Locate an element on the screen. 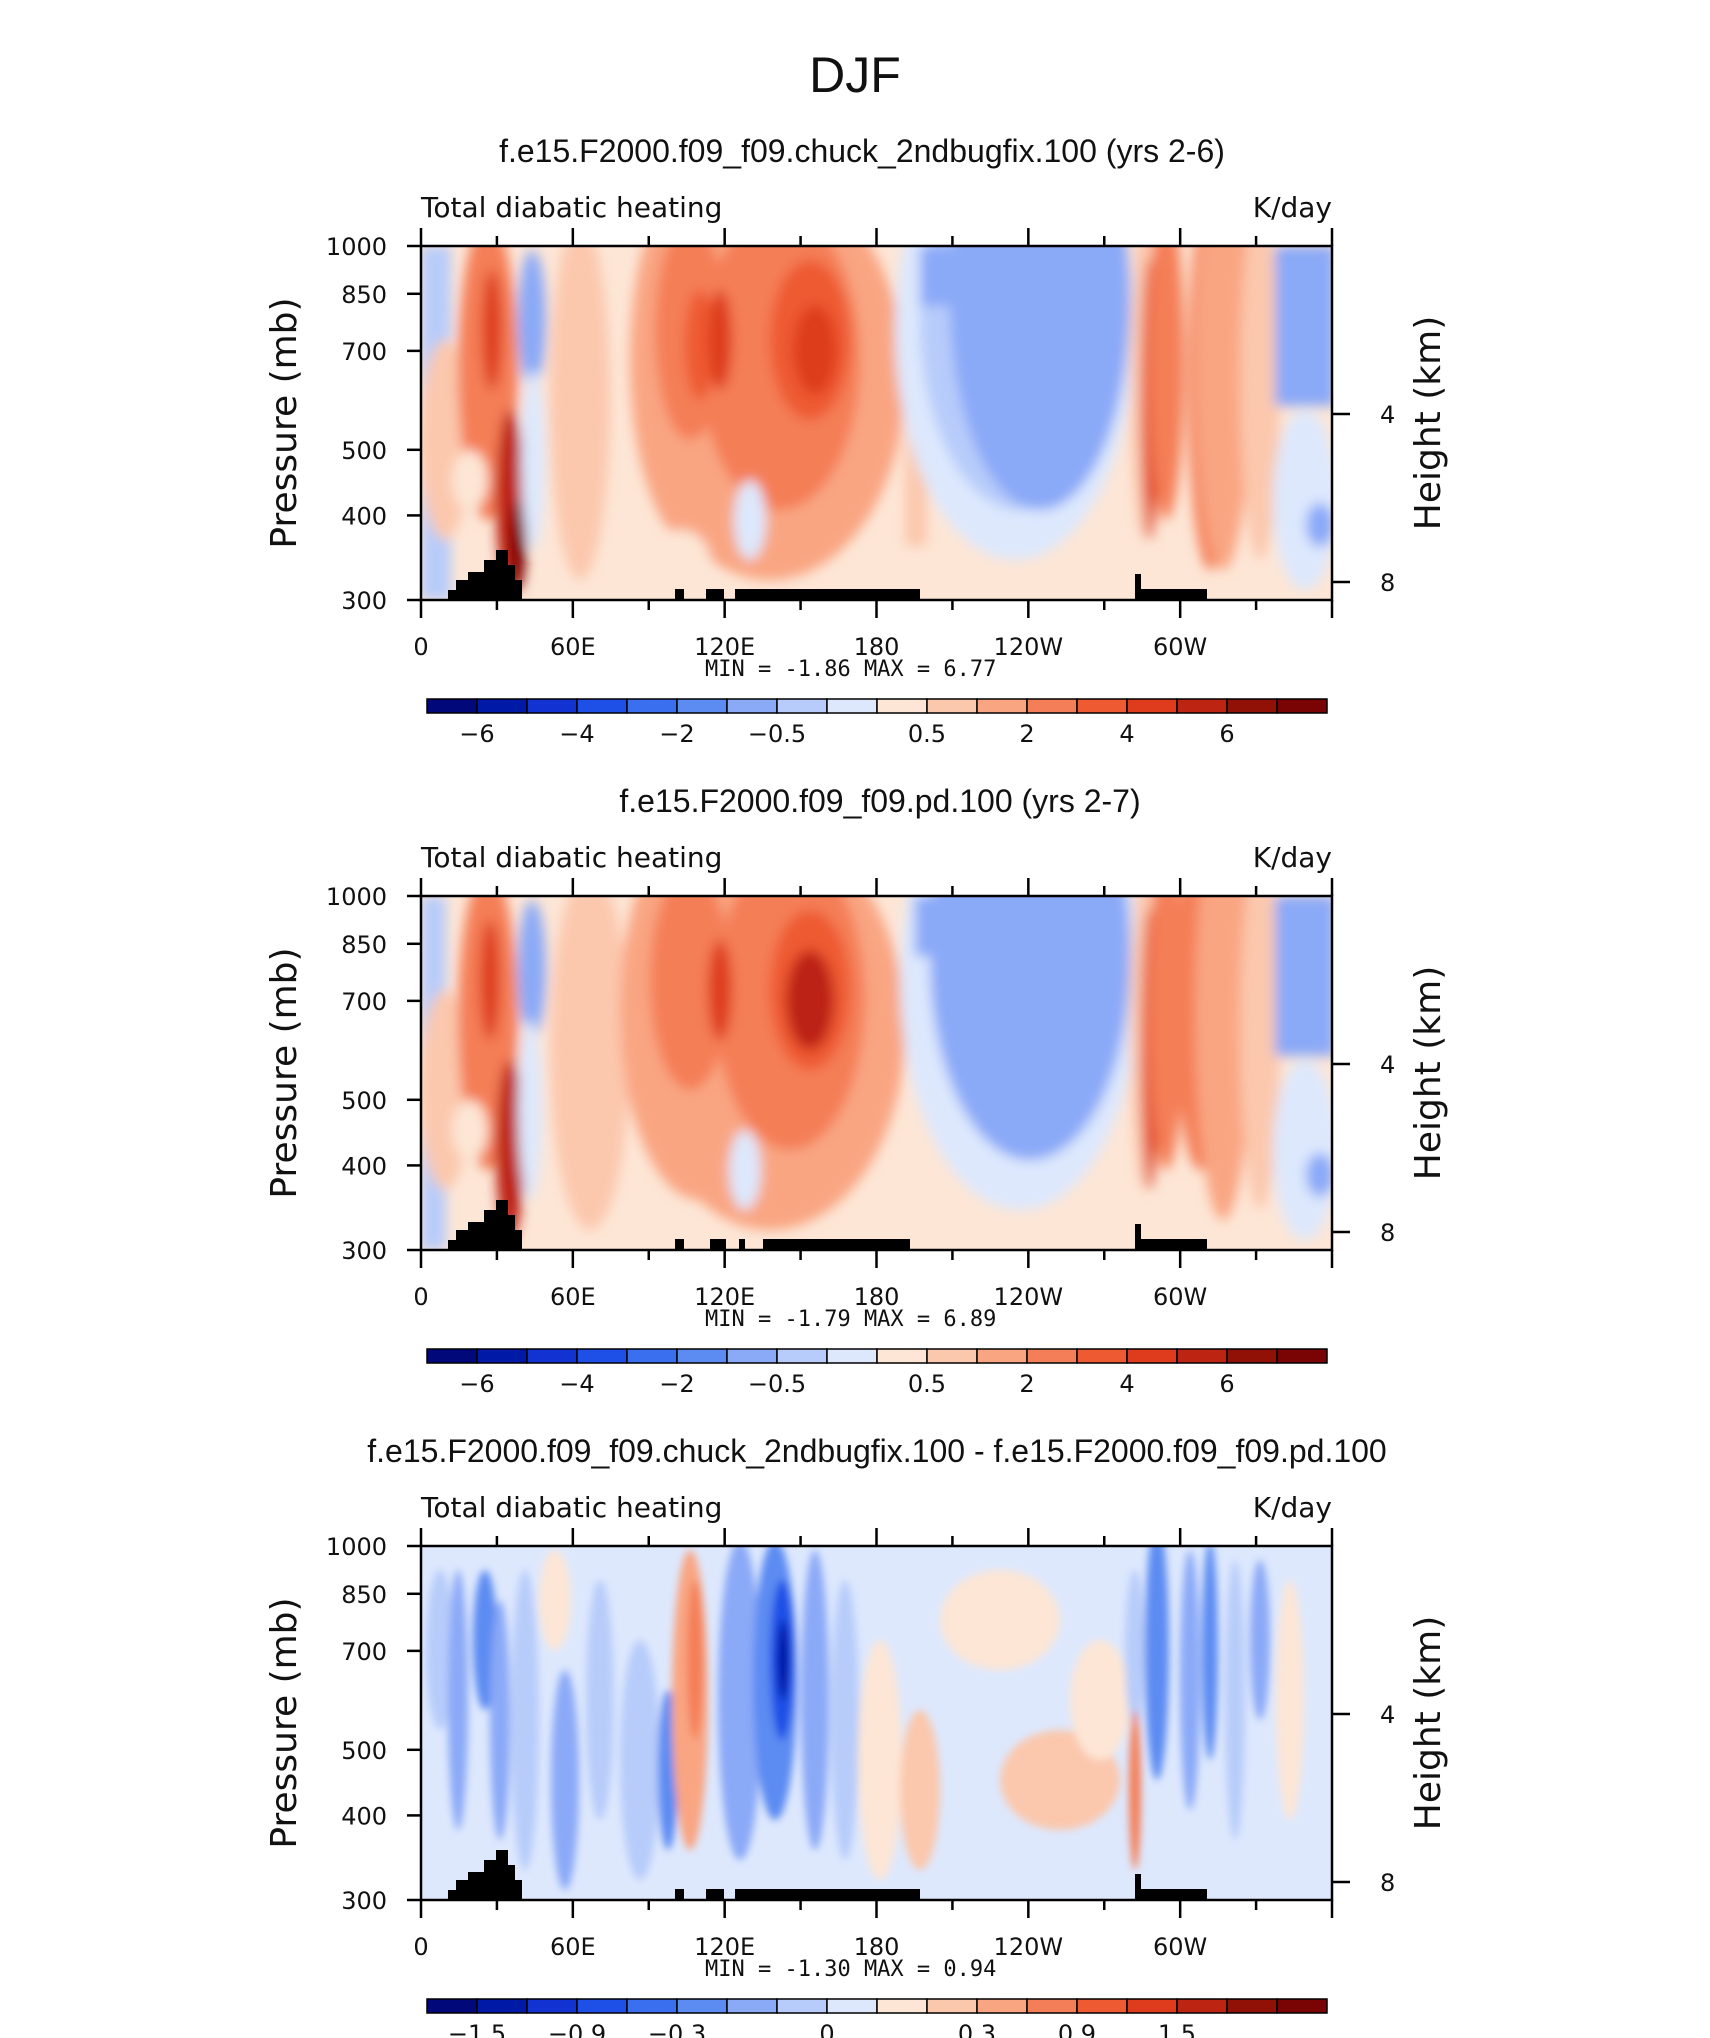 The image size is (1710, 2038). panel-3-y-right-tick-label: 4 is located at coordinates (1387, 1715).